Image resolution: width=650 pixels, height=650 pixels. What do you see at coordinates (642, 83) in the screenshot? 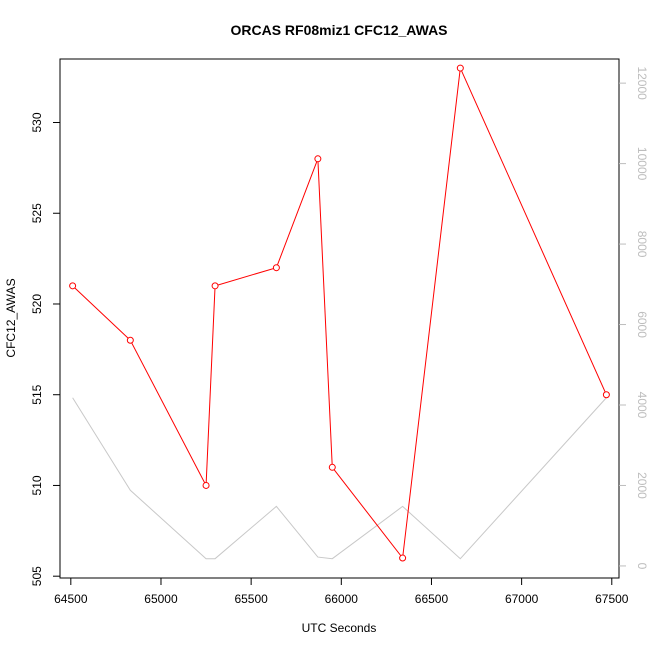
I see `y2-tick-label: 12000` at bounding box center [642, 83].